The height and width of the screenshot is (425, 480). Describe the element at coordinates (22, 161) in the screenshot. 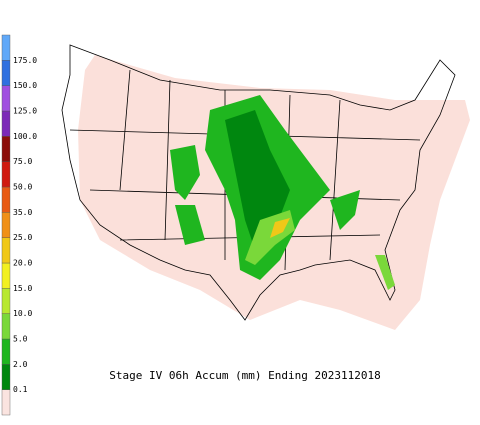

I see `legend-label: 75.0` at that location.